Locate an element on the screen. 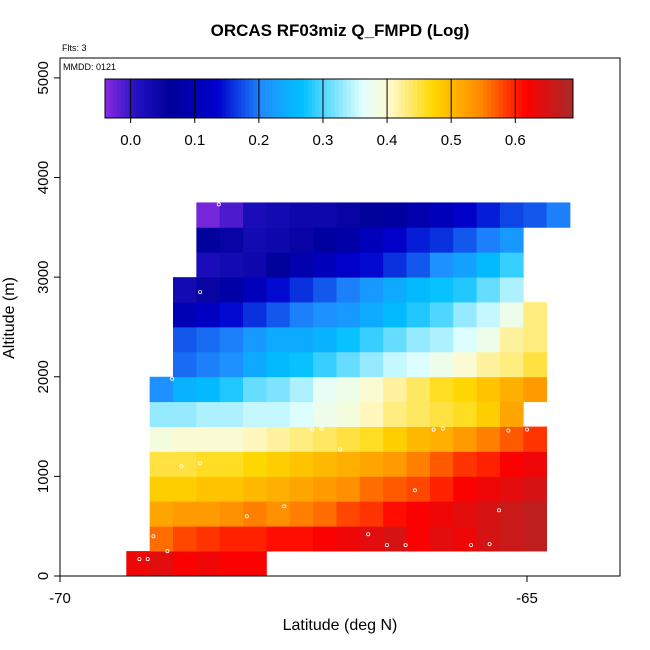  chart-title: ORCAS RF03miz Q_FMPD (Log) is located at coordinates (340, 30).